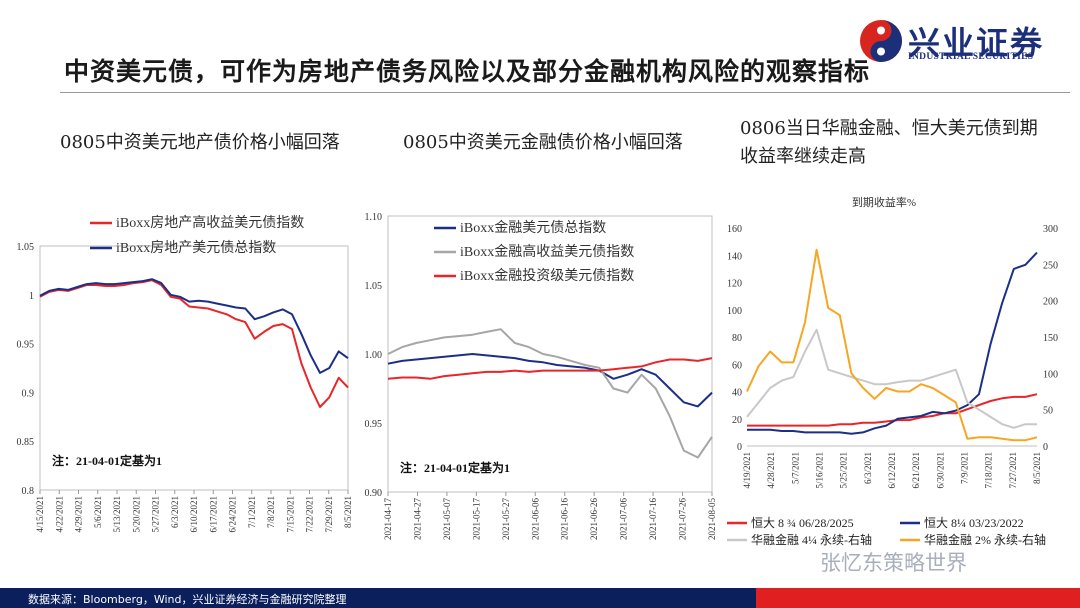  I want to click on subtitle-middle: 0805中资美元金融债价格小幅回落, so click(543, 142).